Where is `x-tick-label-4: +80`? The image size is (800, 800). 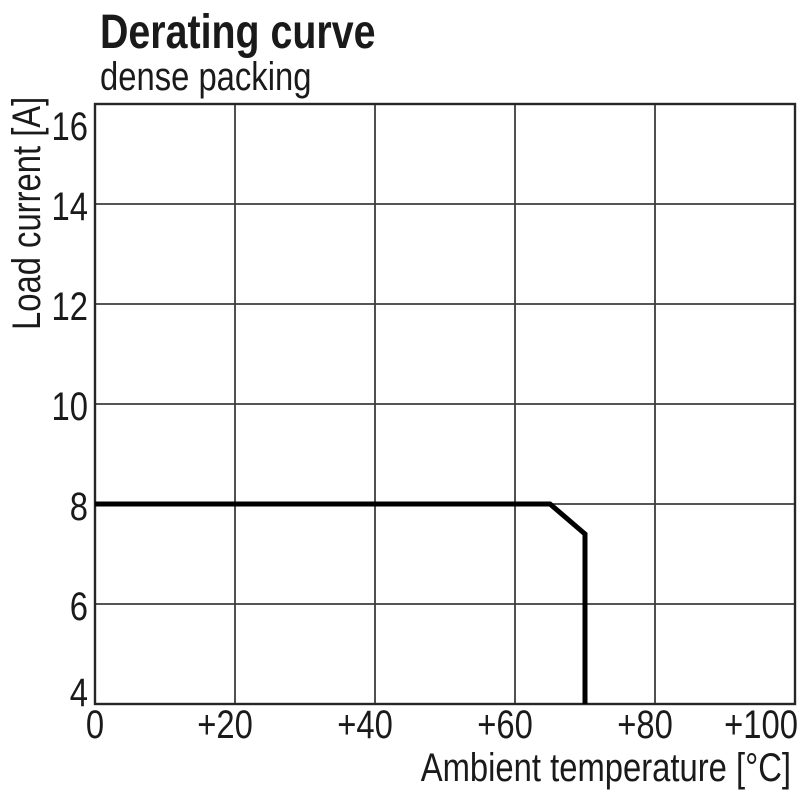 x-tick-label-4: +80 is located at coordinates (645, 724).